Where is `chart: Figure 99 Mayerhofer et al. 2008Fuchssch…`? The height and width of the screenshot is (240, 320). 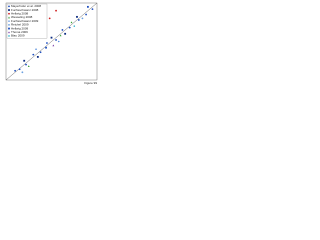
chart: Figure 99 Mayerhofer et al. 2008Fuchssch… is located at coordinates (51, 43).